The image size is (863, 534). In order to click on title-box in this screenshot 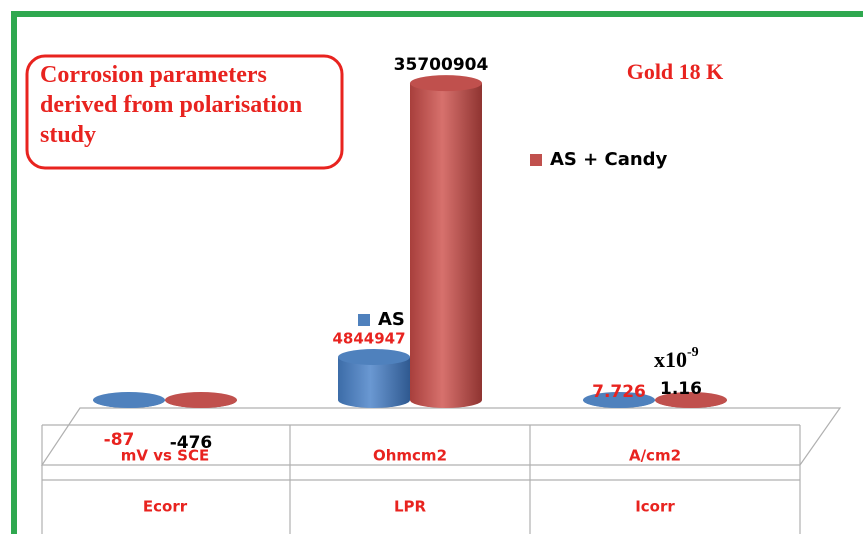, I will do `click(184, 112)`.